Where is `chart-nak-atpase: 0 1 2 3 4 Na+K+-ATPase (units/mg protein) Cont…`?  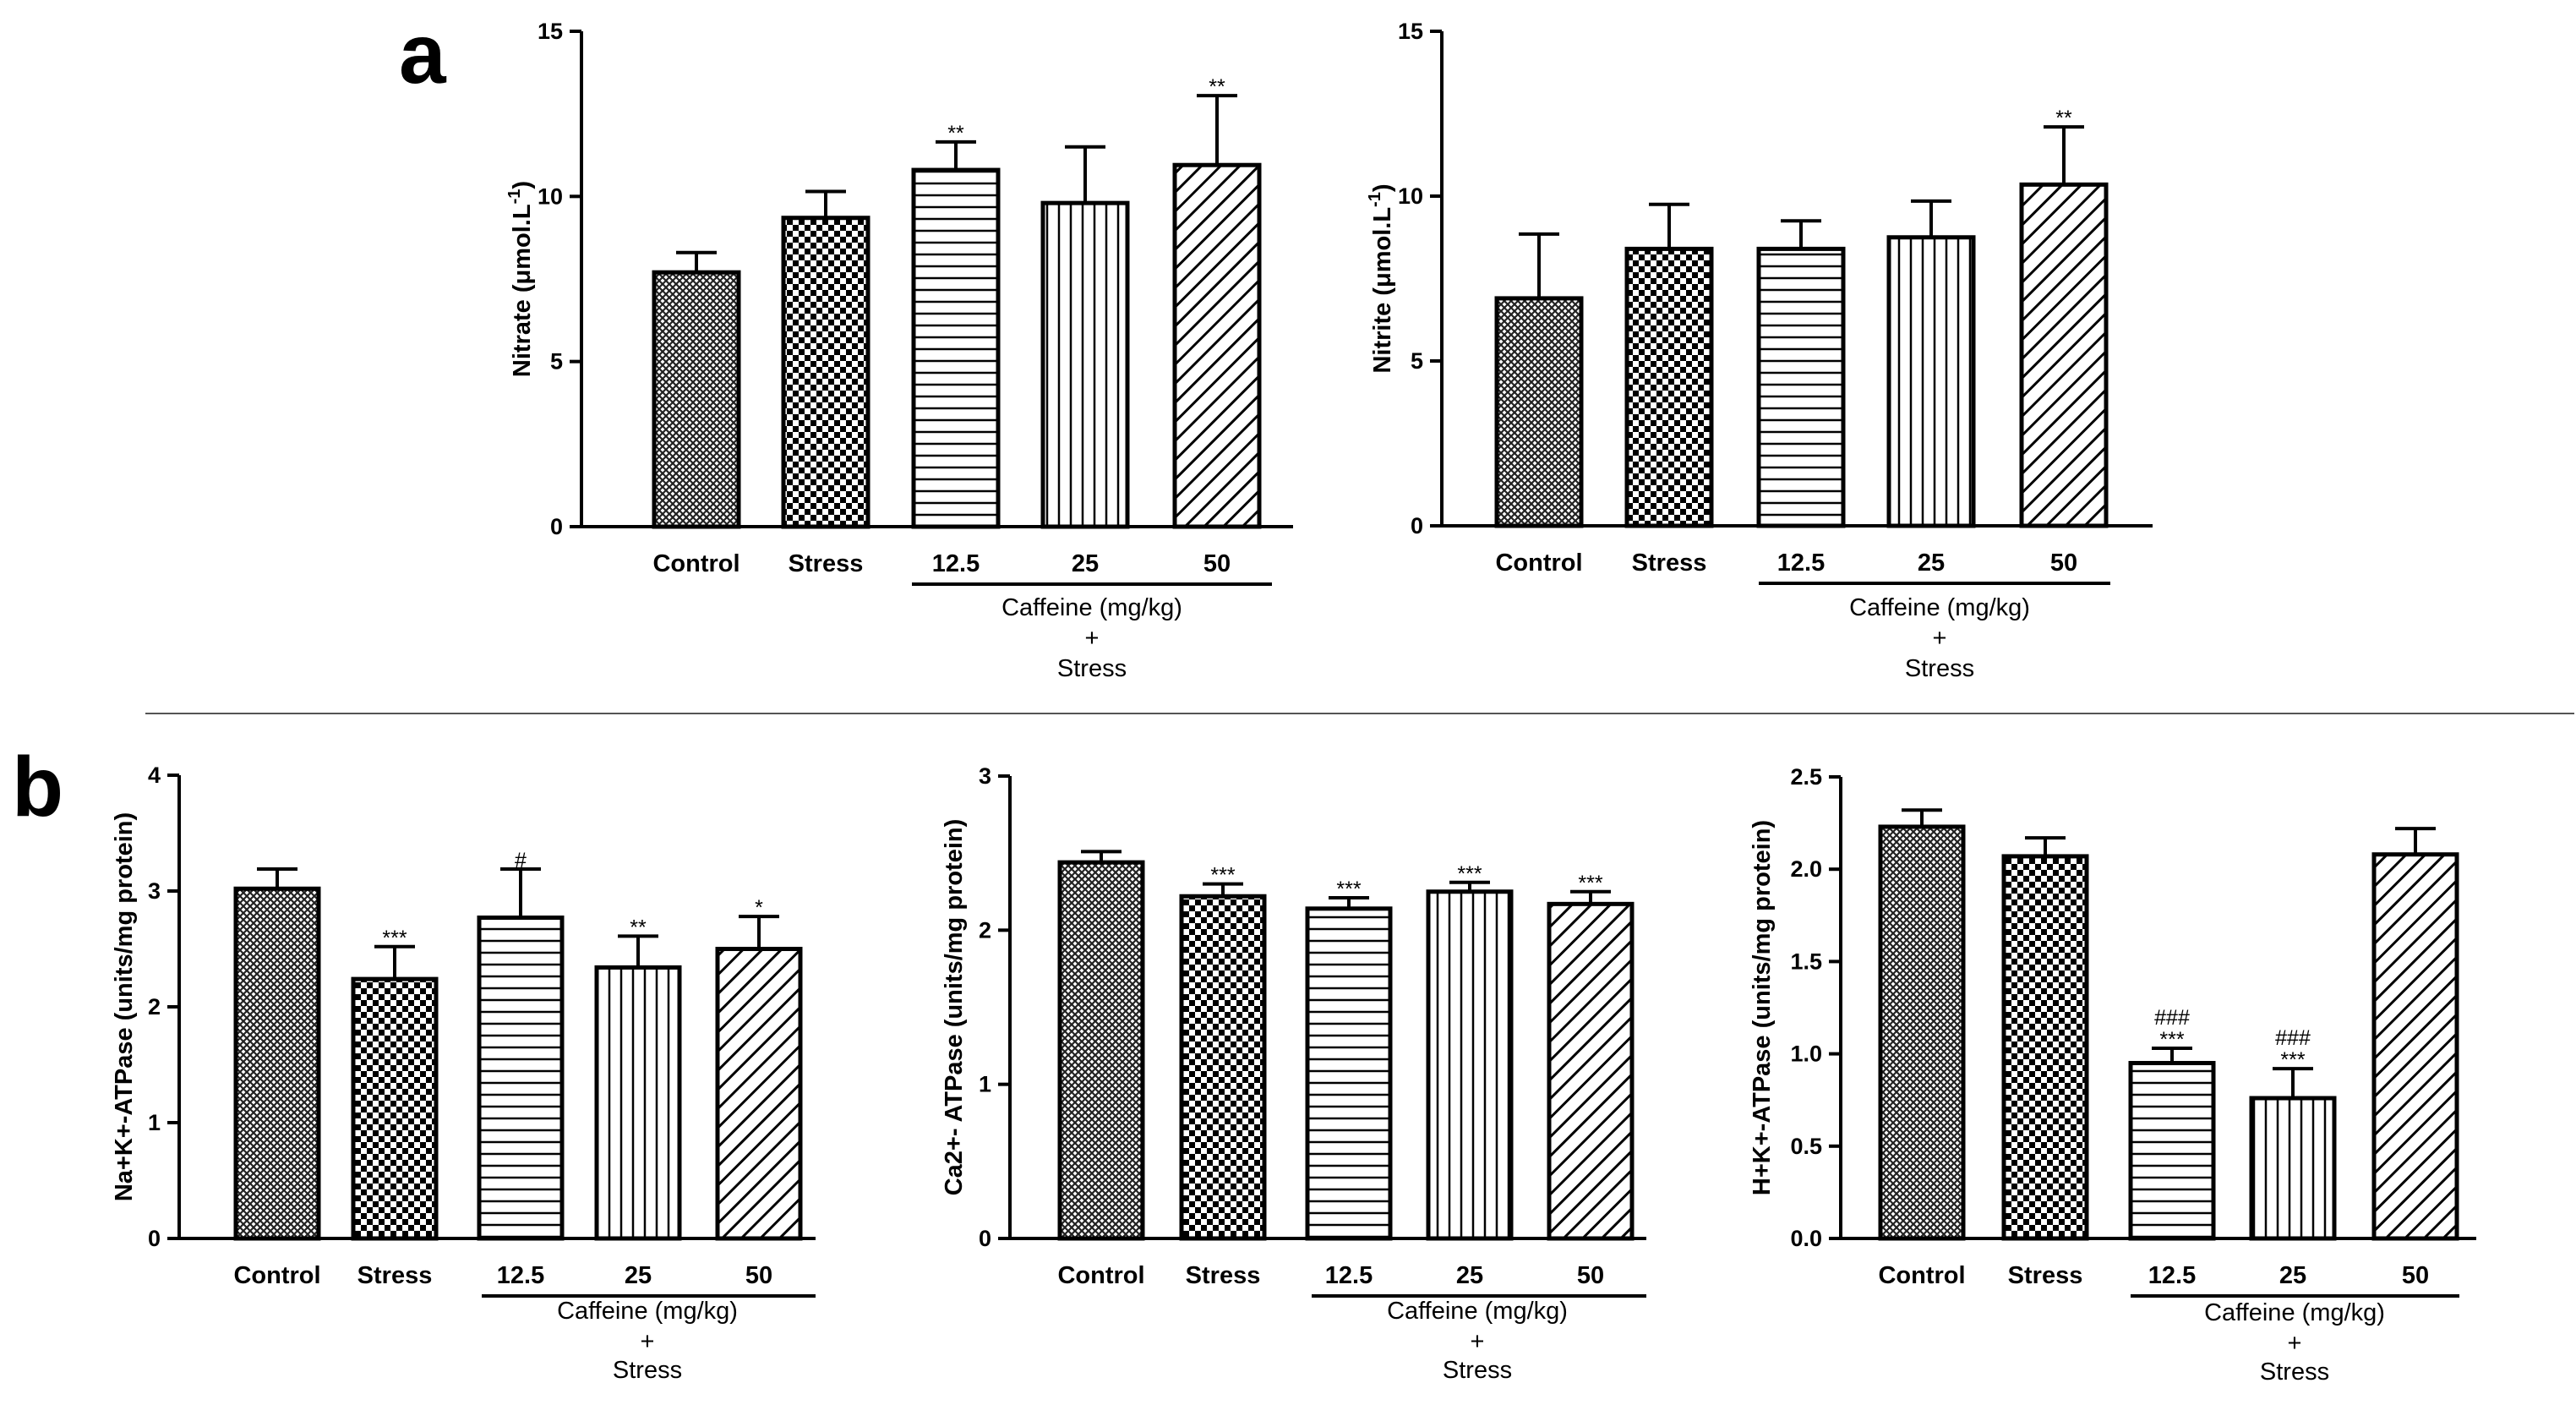
chart-nak-atpase: 0 1 2 3 4 Na+K+-ATPase (units/mg protein) Cont… is located at coordinates (463, 1073).